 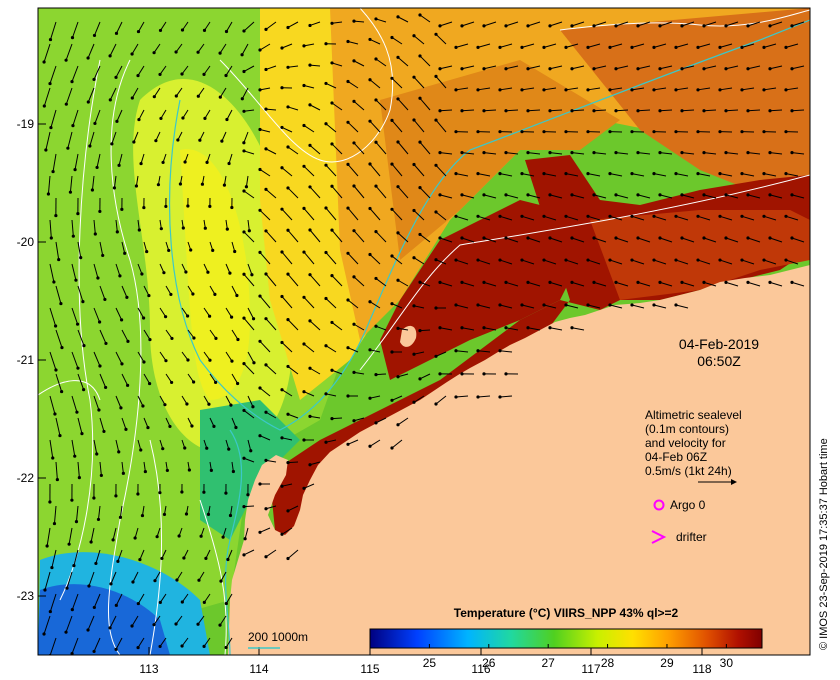 What do you see at coordinates (408, 336) in the screenshot?
I see `island` at bounding box center [408, 336].